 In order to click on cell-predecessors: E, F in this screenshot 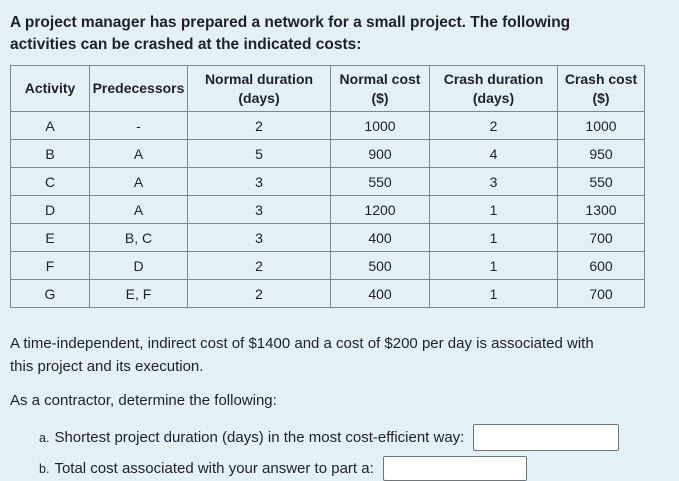, I will do `click(138, 293)`.